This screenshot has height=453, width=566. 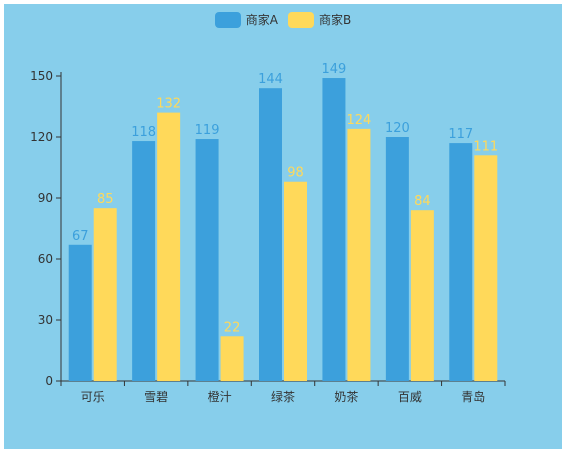 What do you see at coordinates (261, 20) in the screenshot?
I see `legend-label-series-a: 商家A` at bounding box center [261, 20].